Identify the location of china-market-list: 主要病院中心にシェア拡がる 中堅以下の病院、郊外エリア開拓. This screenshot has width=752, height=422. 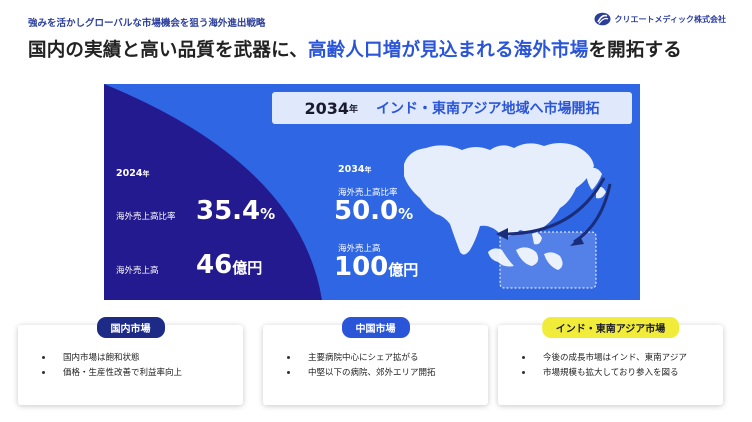
(361, 366).